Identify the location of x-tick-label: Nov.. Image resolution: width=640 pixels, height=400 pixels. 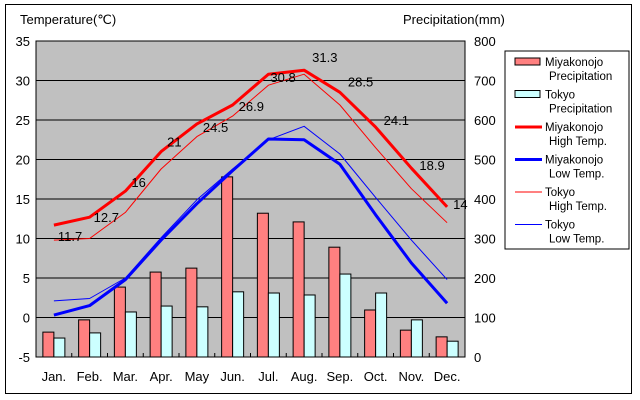
(411, 376).